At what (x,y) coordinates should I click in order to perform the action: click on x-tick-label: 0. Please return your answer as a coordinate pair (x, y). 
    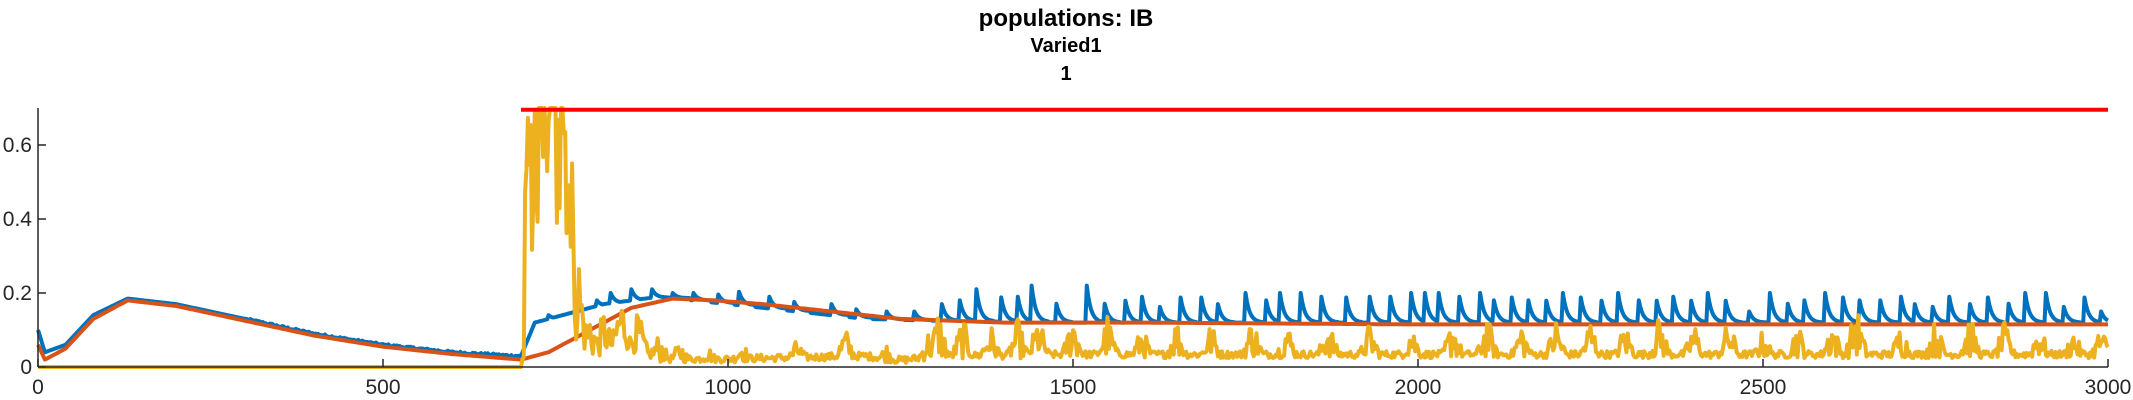
    Looking at the image, I should click on (38, 387).